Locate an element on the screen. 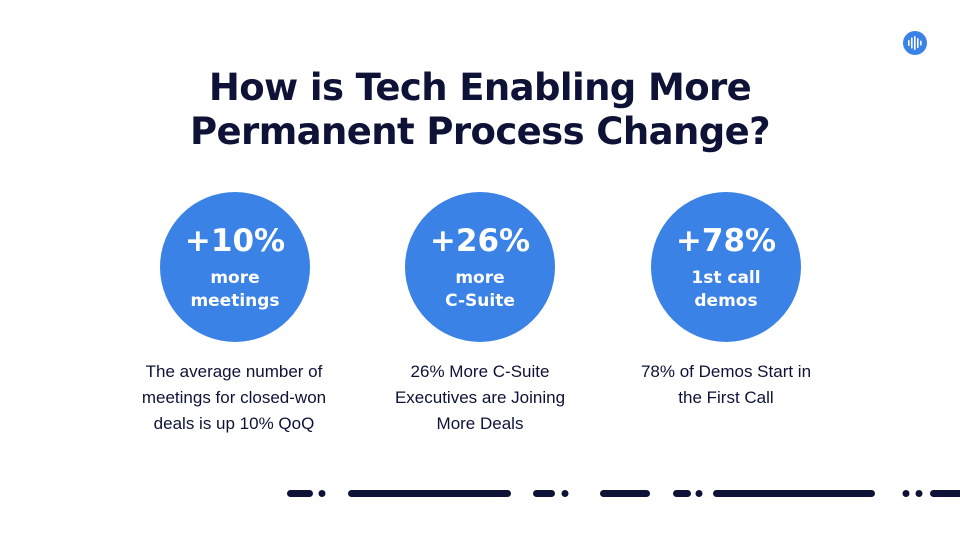  stat-circle-csuite: +26% more C-Suite is located at coordinates (480, 267).